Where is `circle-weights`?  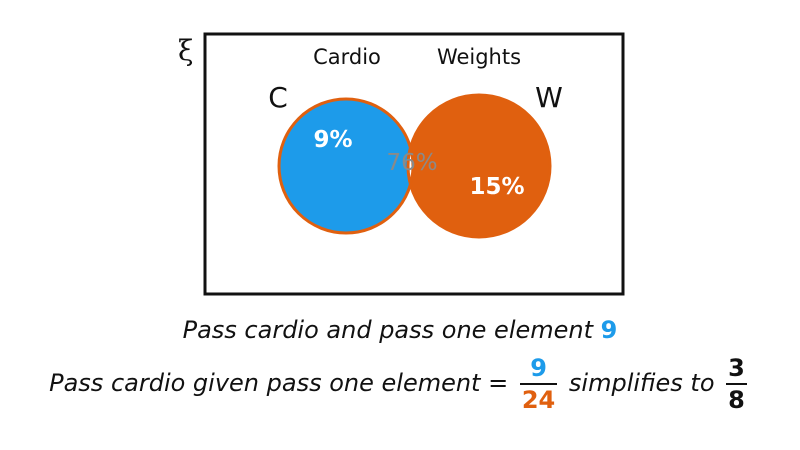 circle-weights is located at coordinates (479, 166).